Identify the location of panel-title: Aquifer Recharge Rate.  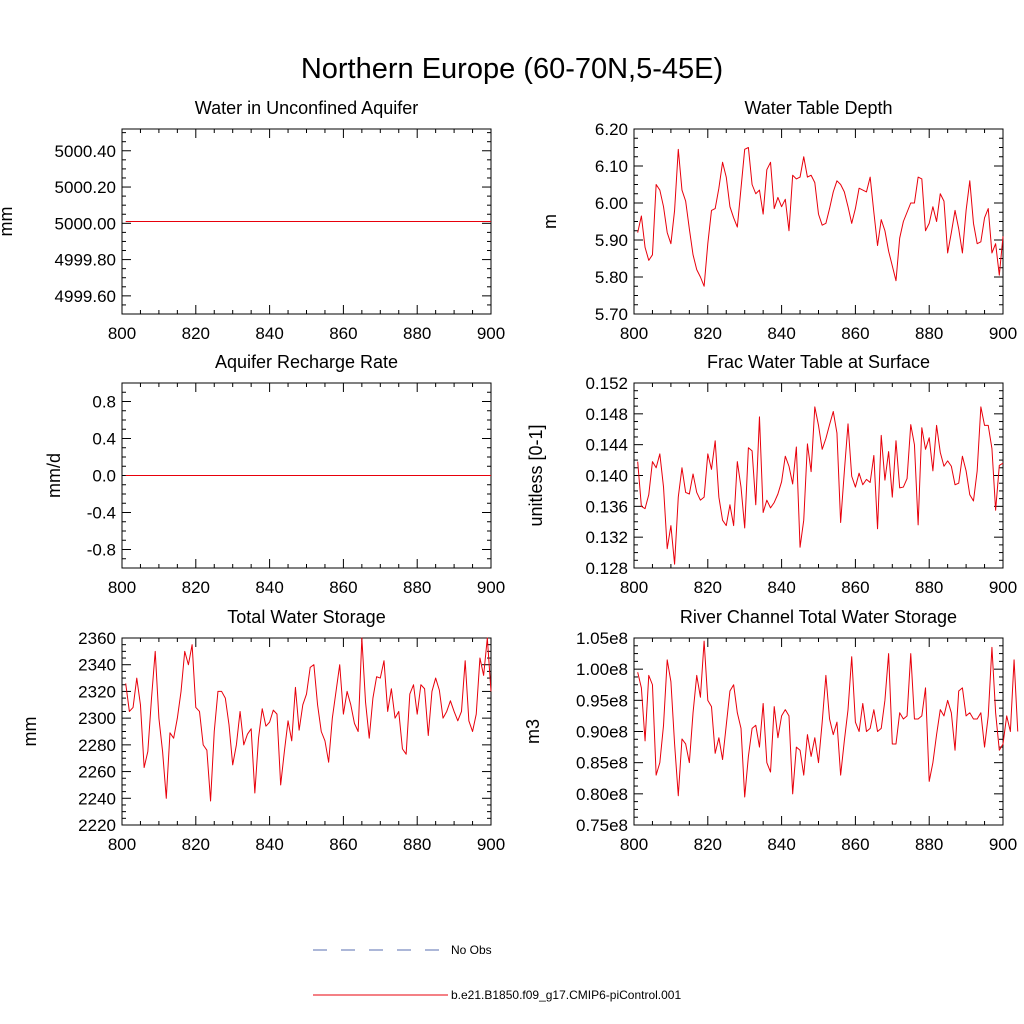
(306, 362).